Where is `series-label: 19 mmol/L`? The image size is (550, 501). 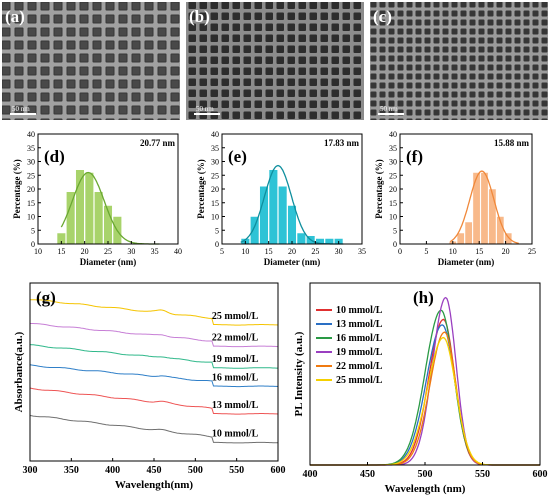
series-label: 19 mmol/L is located at coordinates (235, 359).